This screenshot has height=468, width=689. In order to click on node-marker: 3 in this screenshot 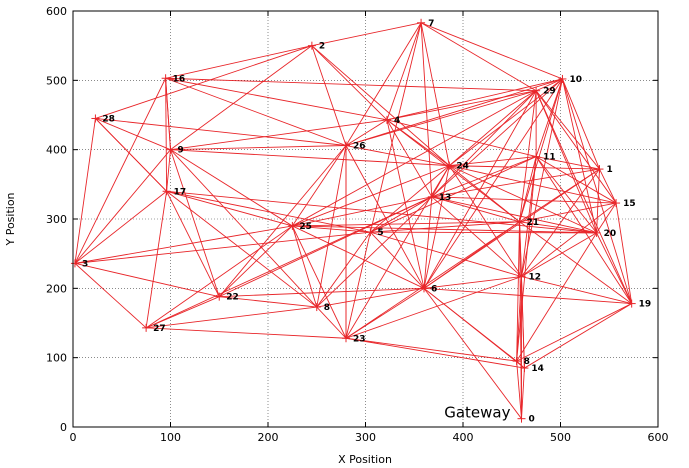, I will do `click(79, 264)`.